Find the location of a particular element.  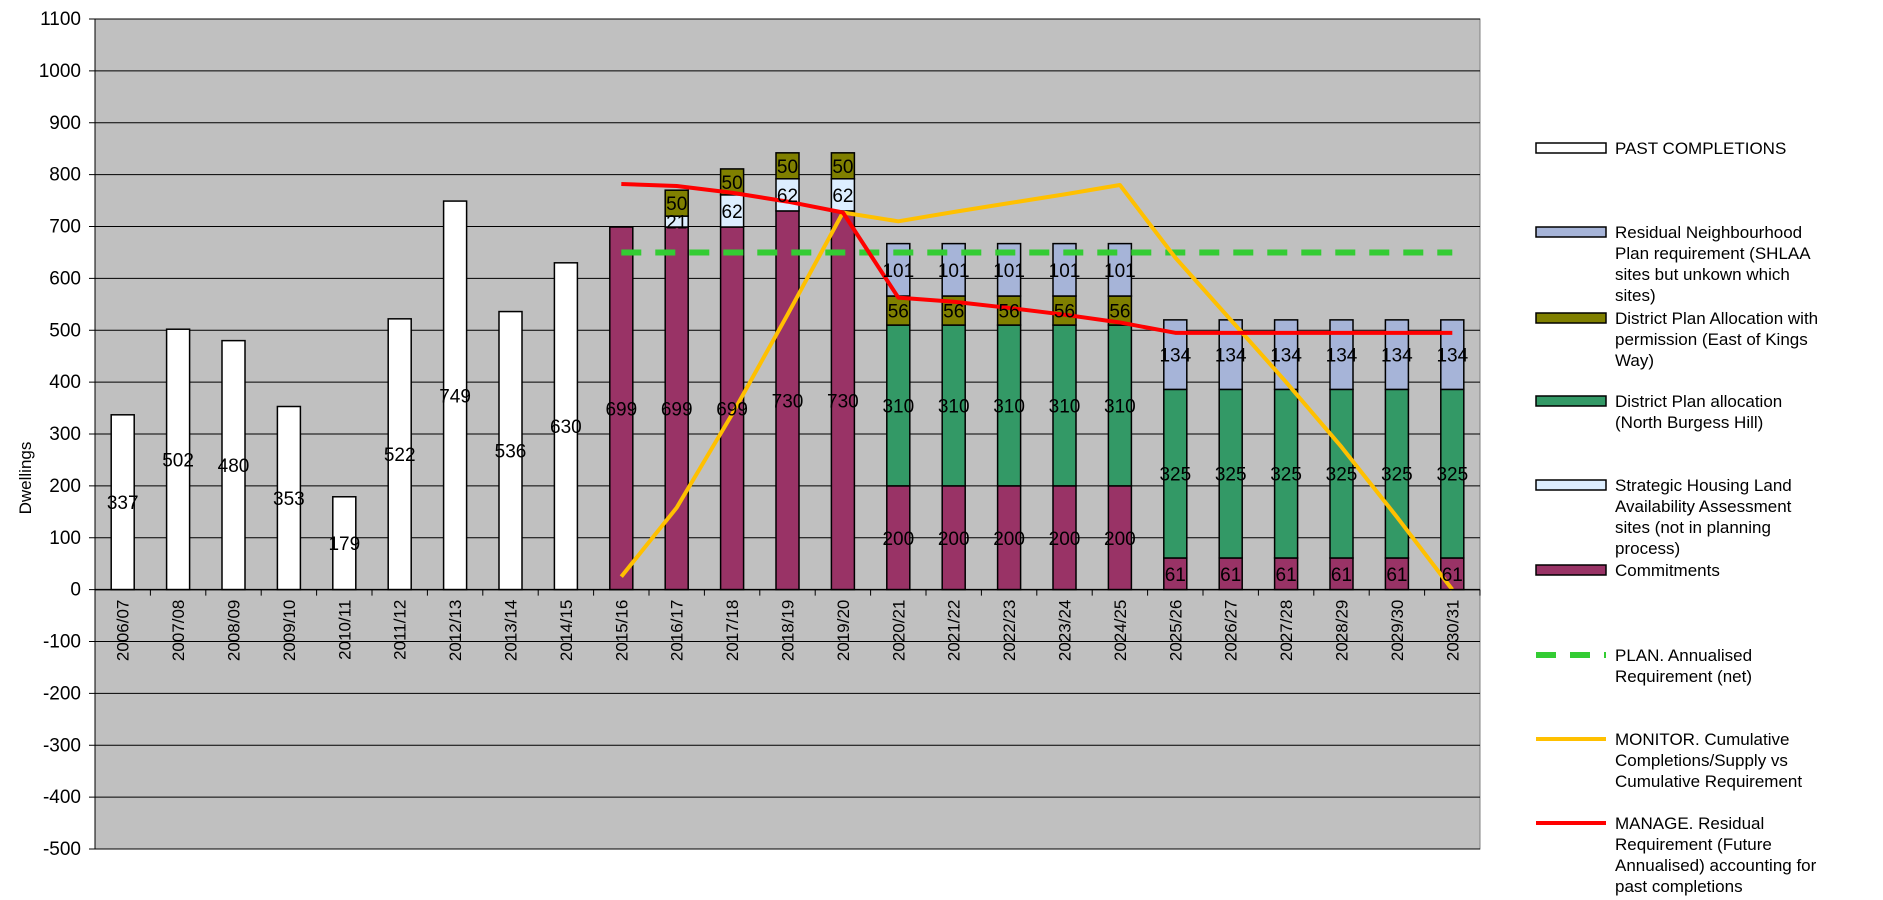

x-tick-label: 2007/08 is located at coordinates (178, 630).